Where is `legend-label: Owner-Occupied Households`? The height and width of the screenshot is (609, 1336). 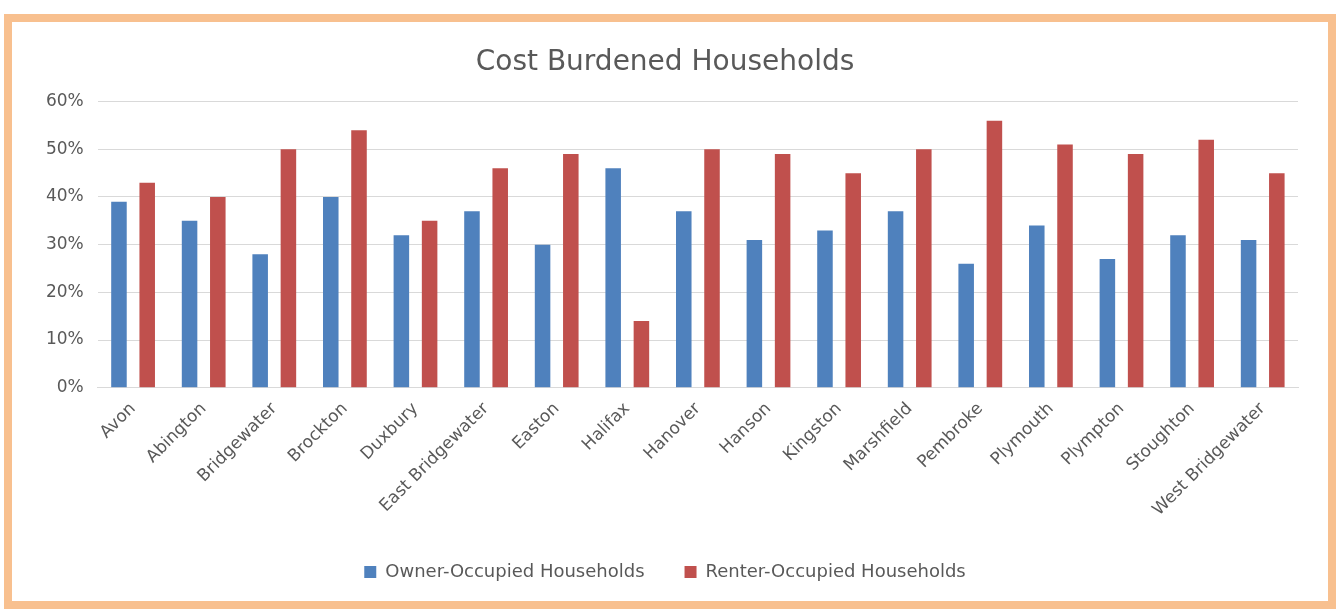 legend-label: Owner-Occupied Households is located at coordinates (515, 570).